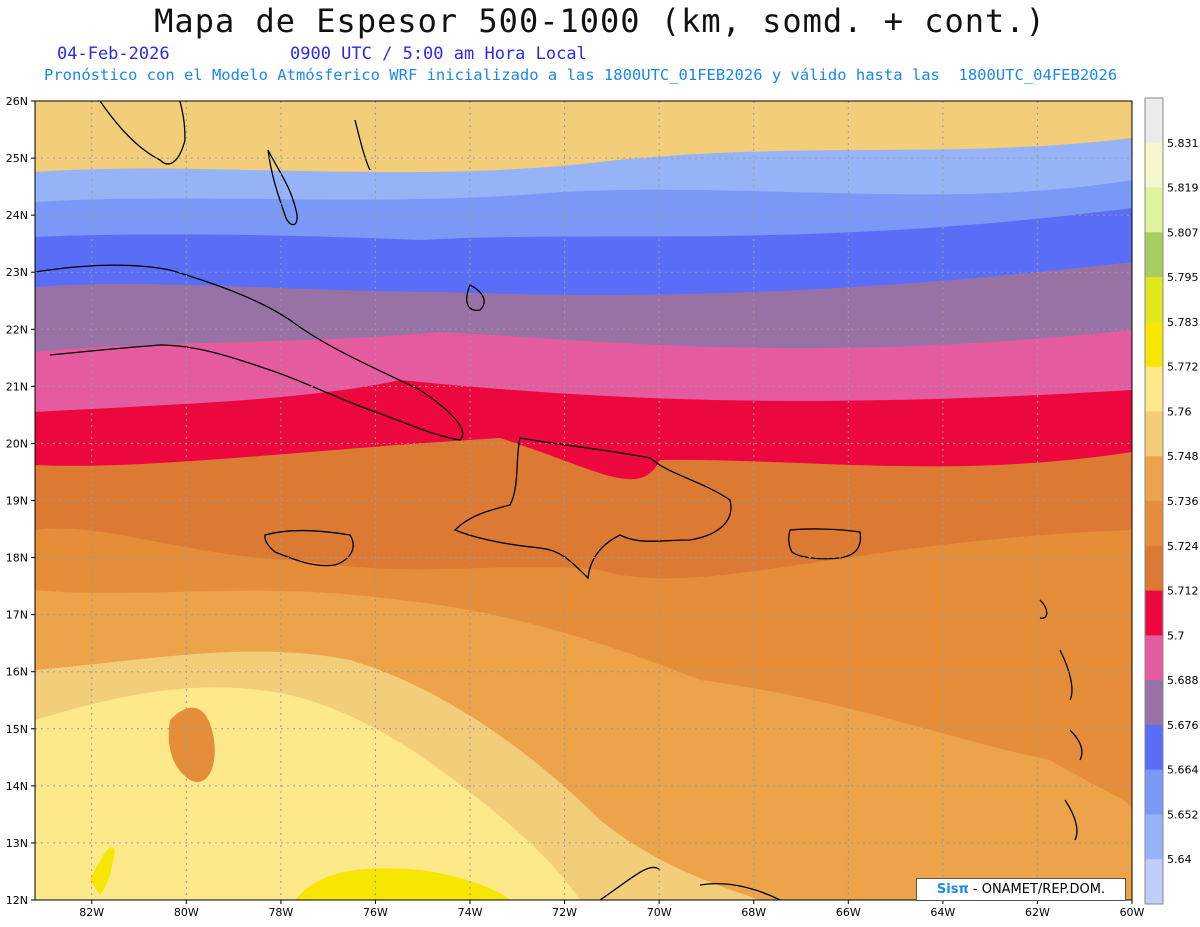  I want to click on lon-label: 74W, so click(470, 912).